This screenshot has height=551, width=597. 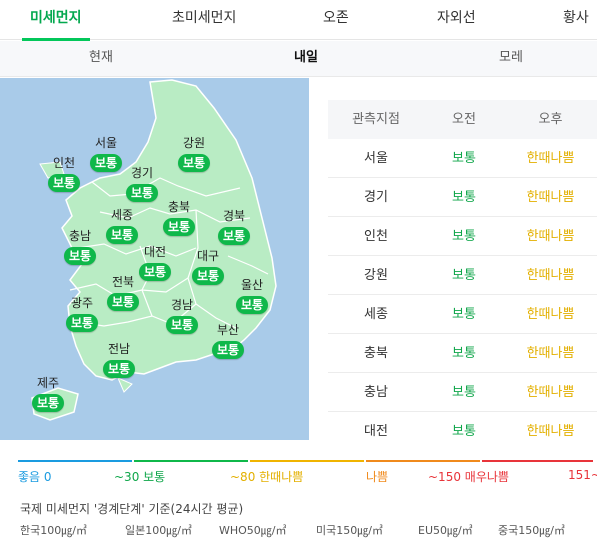 What do you see at coordinates (64, 163) in the screenshot?
I see `region-name: 인천` at bounding box center [64, 163].